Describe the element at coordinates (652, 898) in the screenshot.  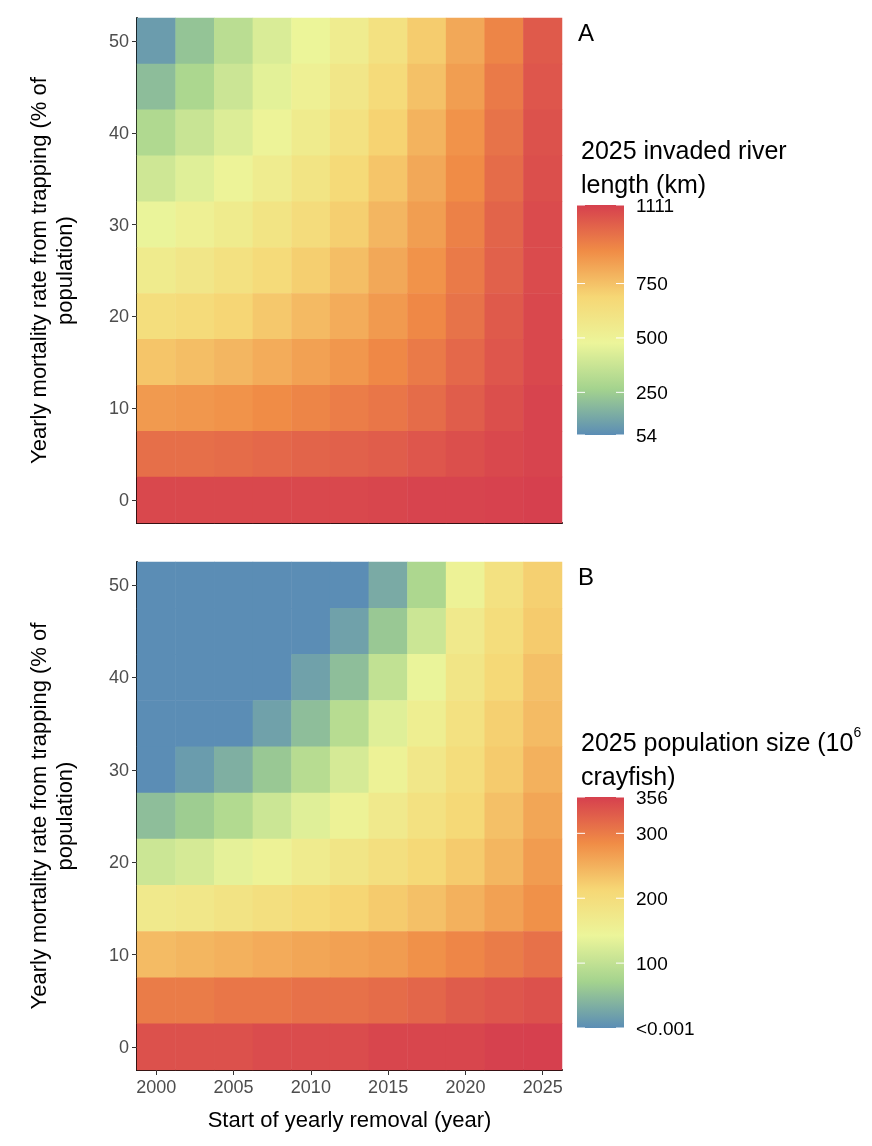
I see `color-bar-label: 200` at that location.